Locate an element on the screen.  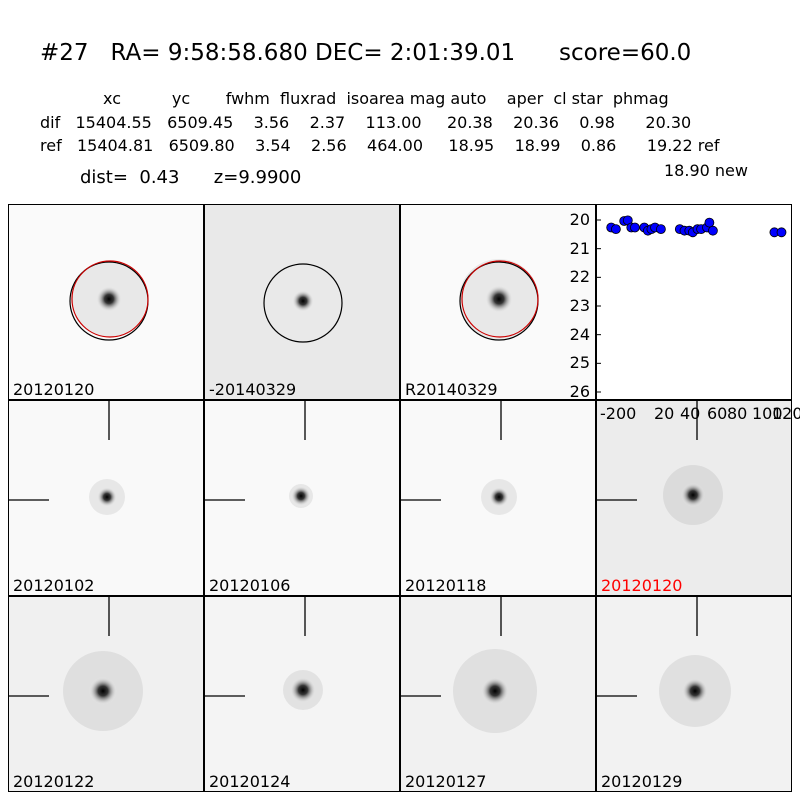
y-tick-label: 21 is located at coordinates (579, 248).